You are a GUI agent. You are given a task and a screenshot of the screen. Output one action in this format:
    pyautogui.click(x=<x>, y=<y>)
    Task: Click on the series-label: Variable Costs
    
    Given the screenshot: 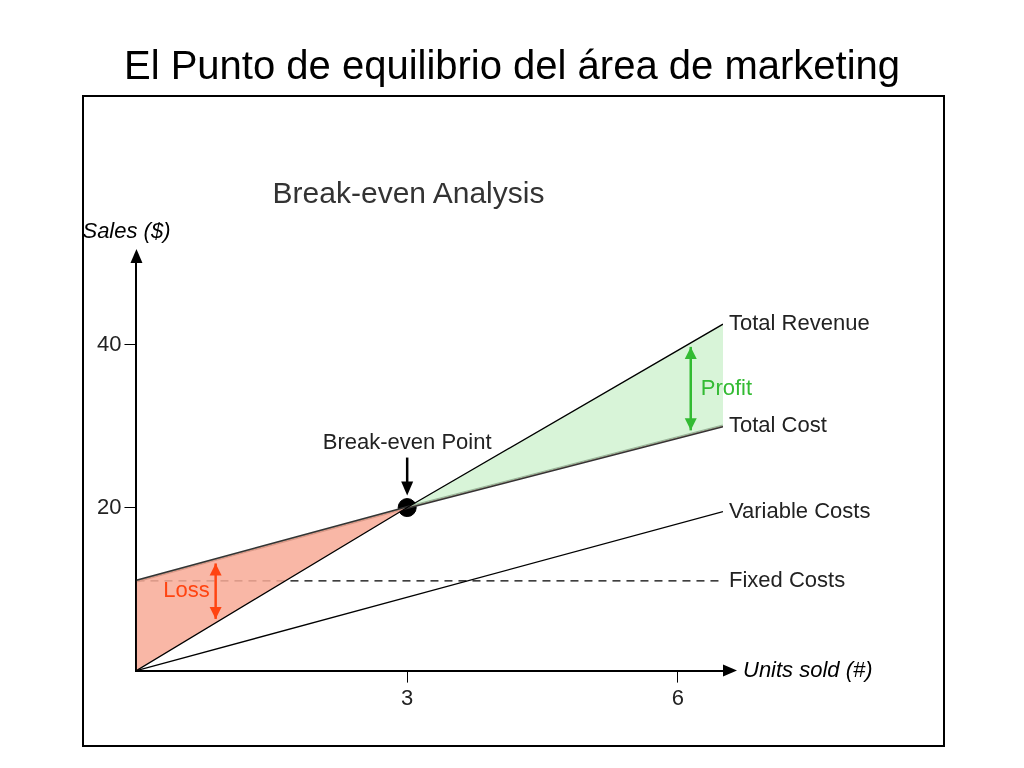 What is the action you would take?
    pyautogui.click(x=800, y=510)
    